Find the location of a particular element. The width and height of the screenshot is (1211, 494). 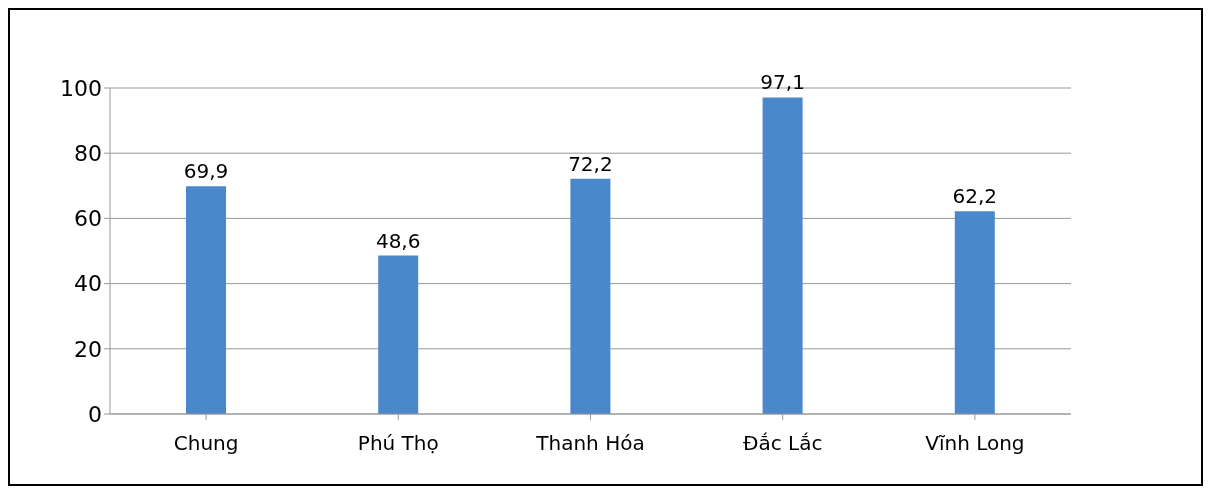

y-tick-label: 20 is located at coordinates (88, 349).